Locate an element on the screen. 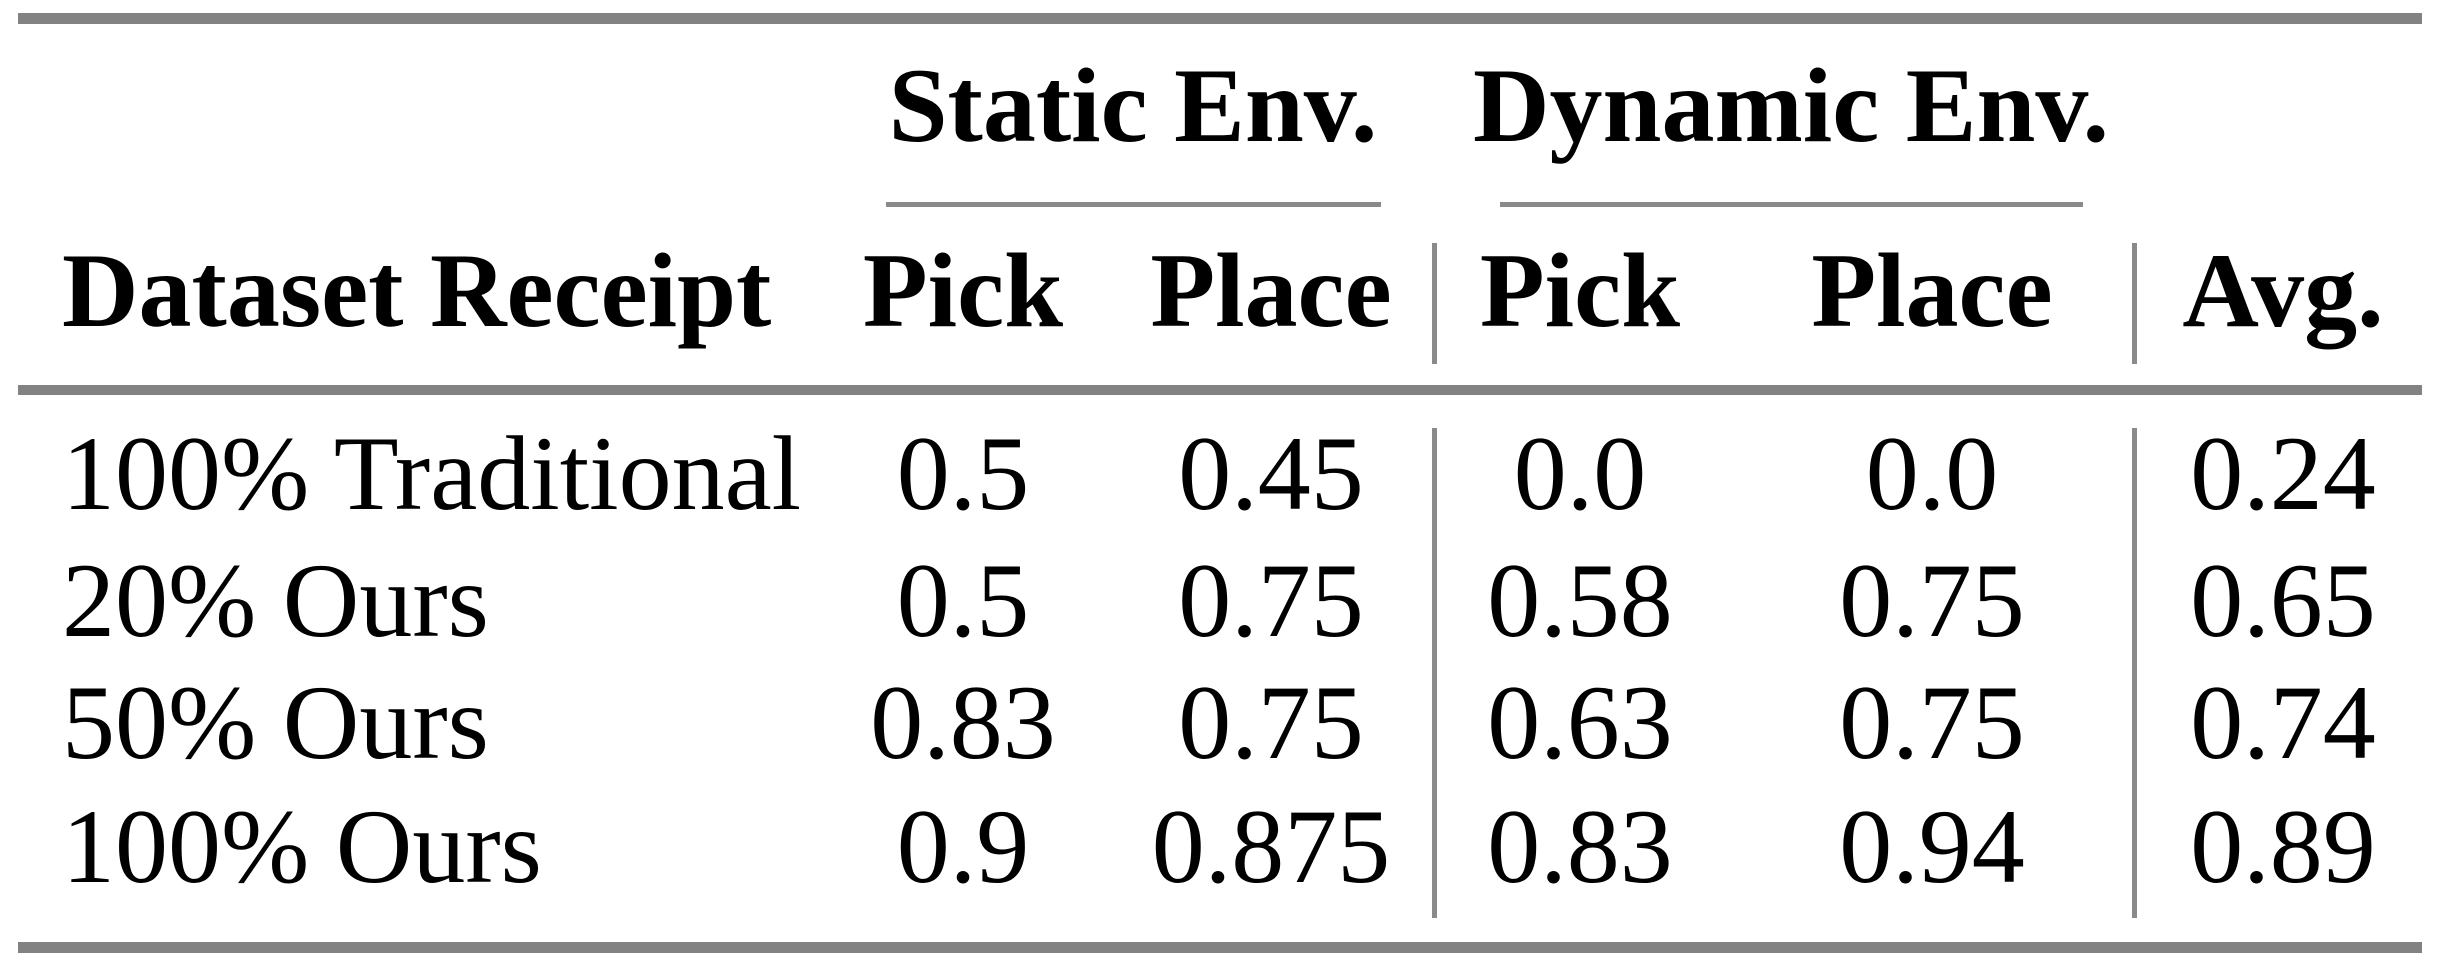 The height and width of the screenshot is (966, 2440). cell-avg: 0.24 is located at coordinates (2283, 473).